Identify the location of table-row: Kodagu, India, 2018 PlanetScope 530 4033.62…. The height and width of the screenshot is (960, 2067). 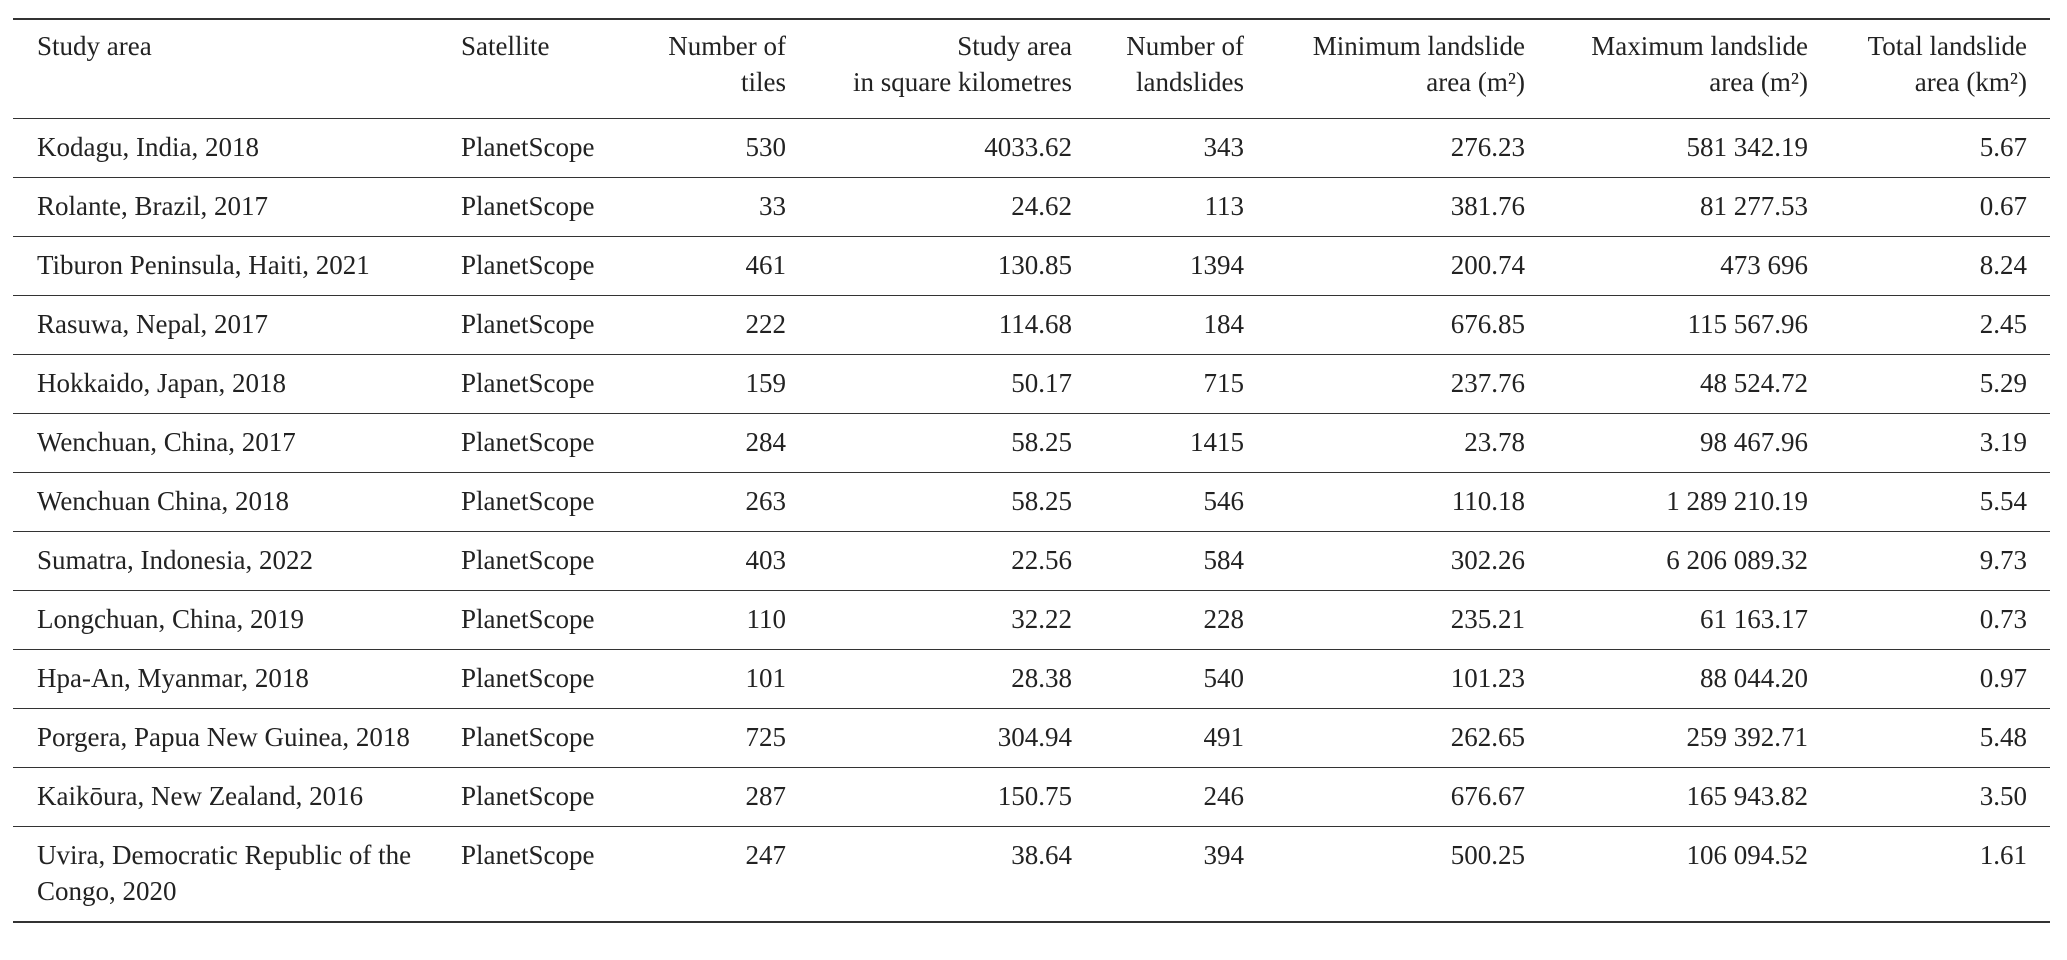
(1031, 148).